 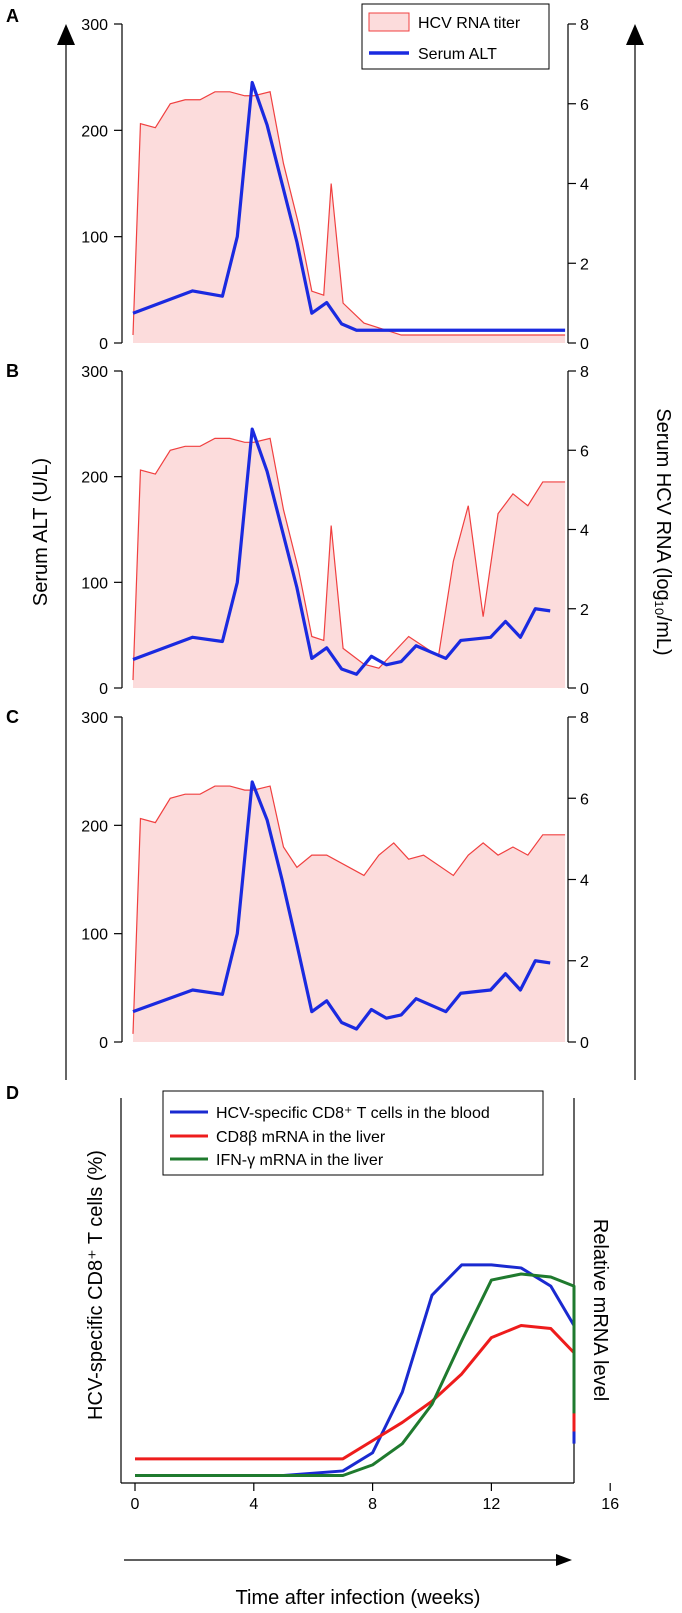 I want to click on right-tick-label-c: 0, so click(x=584, y=1043).